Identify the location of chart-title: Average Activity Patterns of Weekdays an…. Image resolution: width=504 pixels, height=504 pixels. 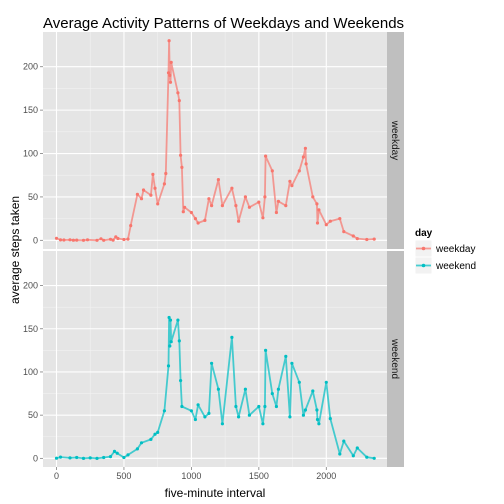
(223, 23).